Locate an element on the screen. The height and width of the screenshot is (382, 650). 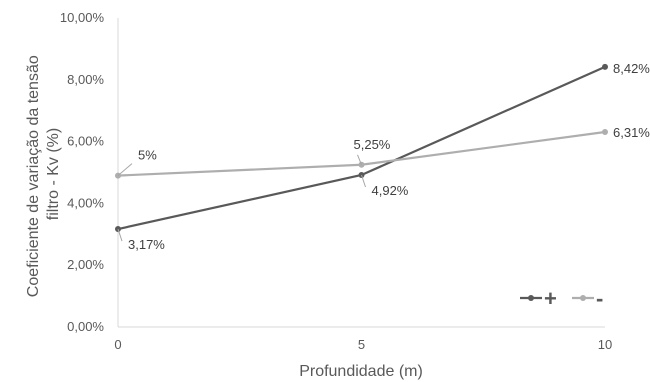
x-tick-label: 5 is located at coordinates (361, 344).